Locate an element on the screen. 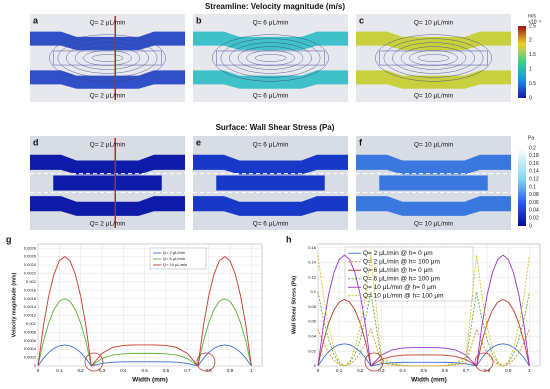  y-tick-label: 0.0016 is located at coordinates (30, 298).